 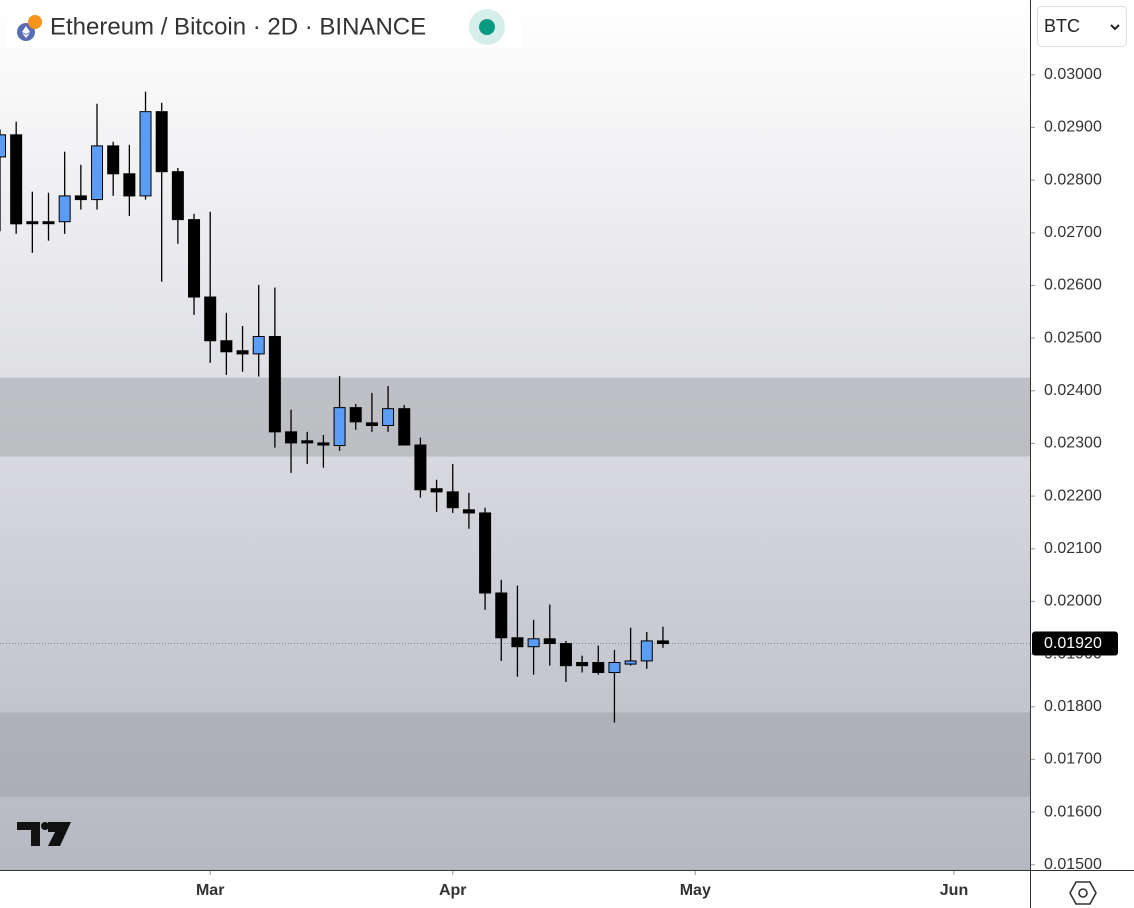 What do you see at coordinates (1082, 454) in the screenshot?
I see `price-axis-background` at bounding box center [1082, 454].